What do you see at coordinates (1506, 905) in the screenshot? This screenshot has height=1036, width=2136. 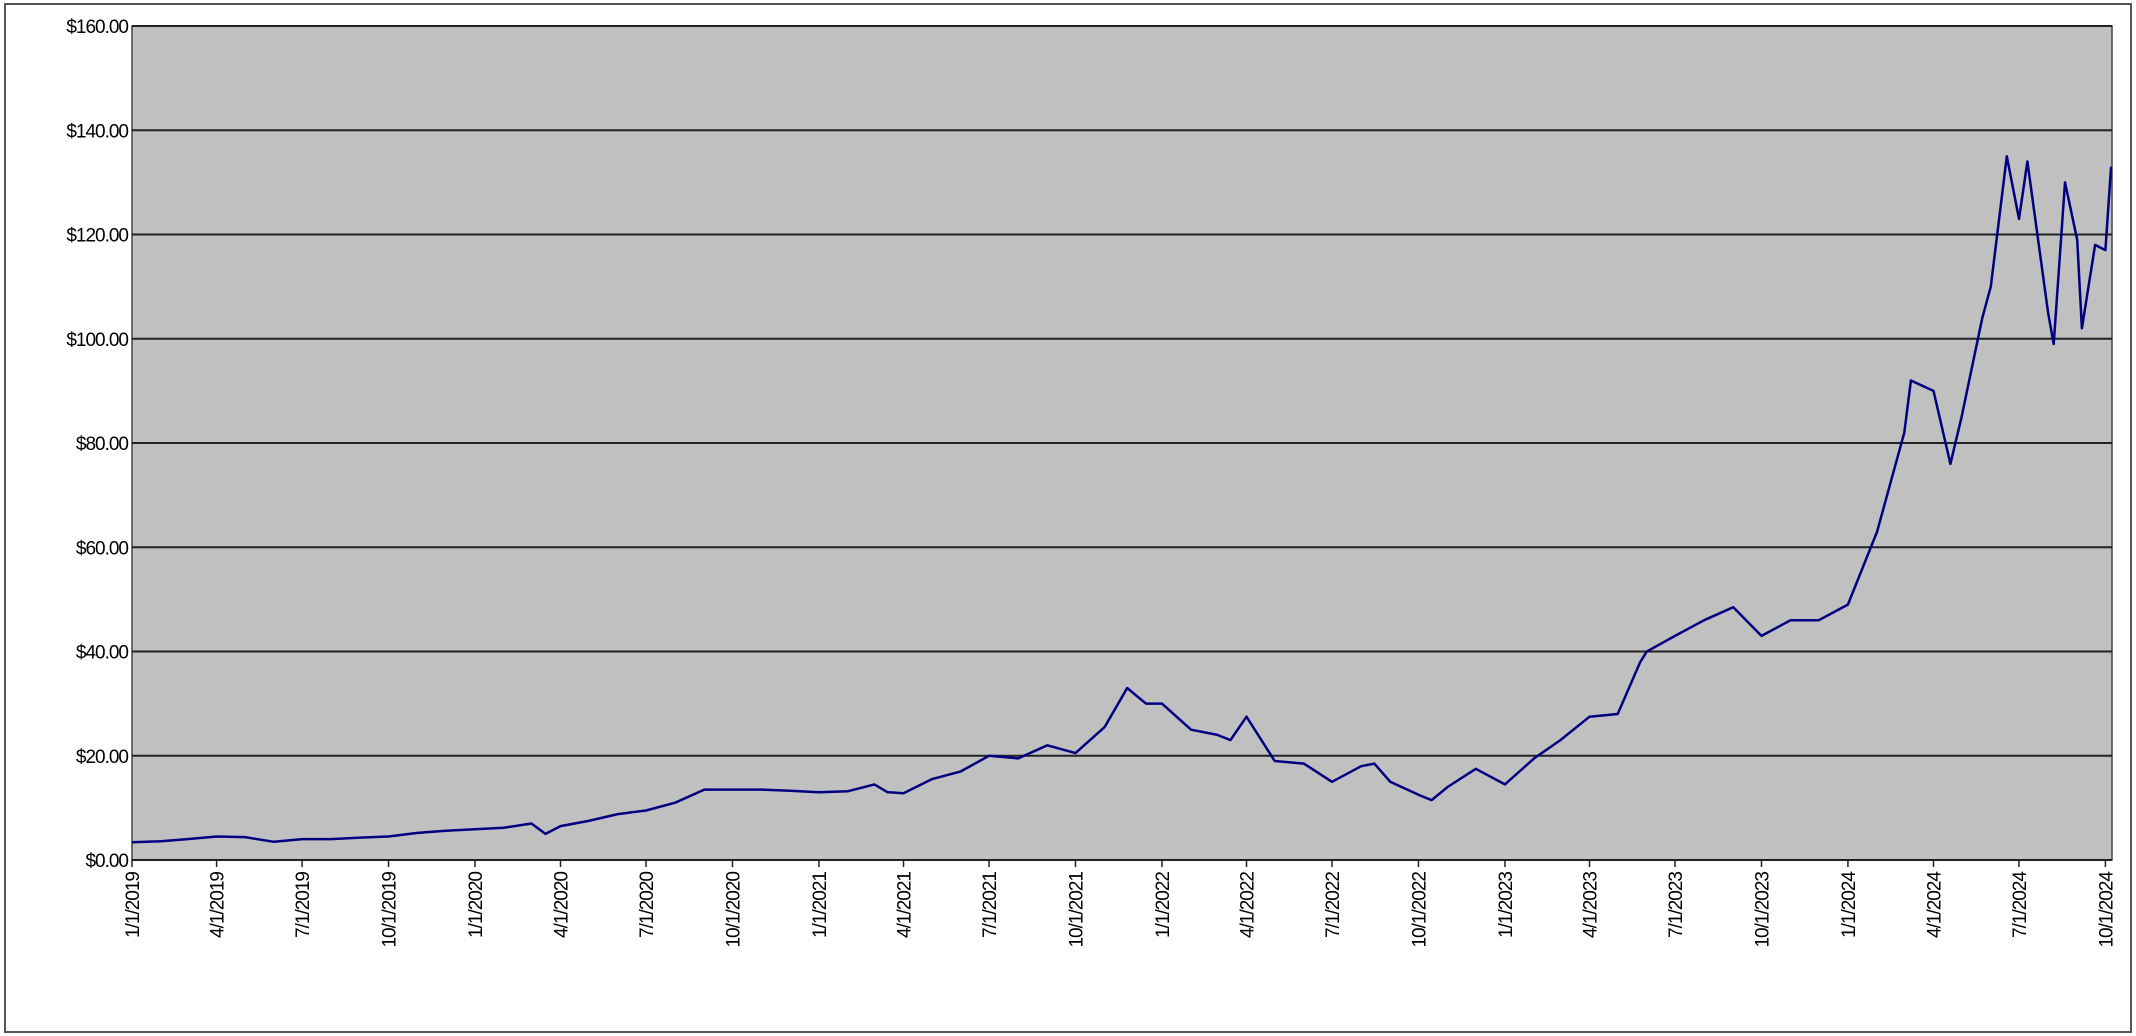 I see `x-tick-label: 1/1/2023` at bounding box center [1506, 905].